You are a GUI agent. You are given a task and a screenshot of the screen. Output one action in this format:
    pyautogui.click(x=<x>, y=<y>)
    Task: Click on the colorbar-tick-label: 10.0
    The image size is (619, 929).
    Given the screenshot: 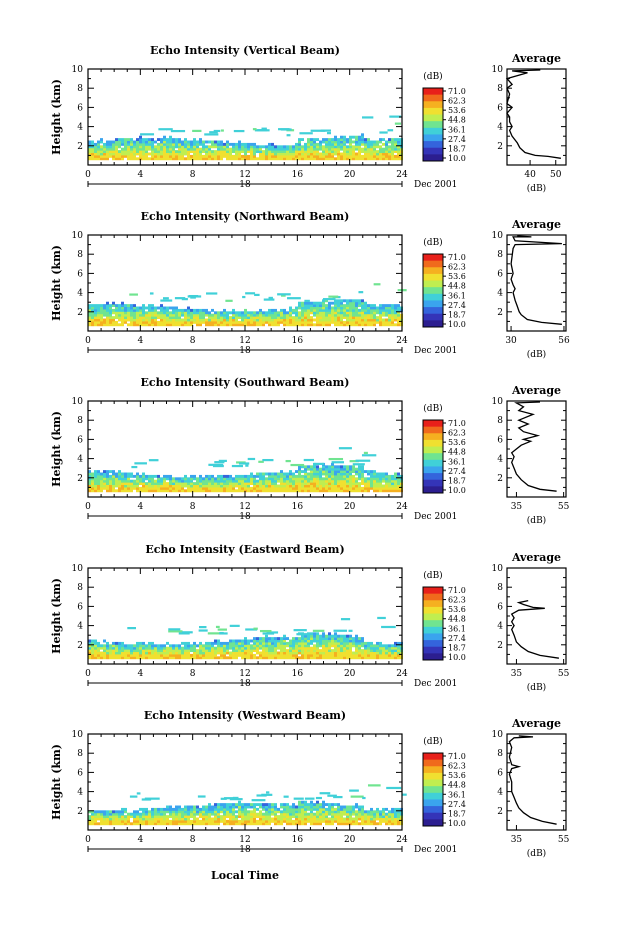 What is the action you would take?
    pyautogui.click(x=457, y=490)
    